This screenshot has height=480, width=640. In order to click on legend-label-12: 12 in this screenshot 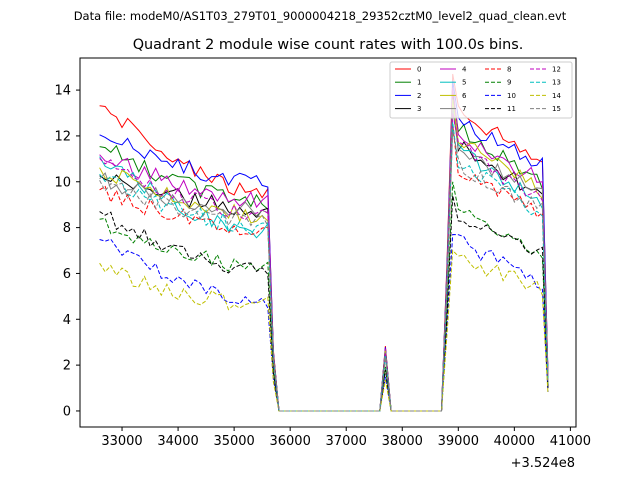, I will do `click(556, 70)`.